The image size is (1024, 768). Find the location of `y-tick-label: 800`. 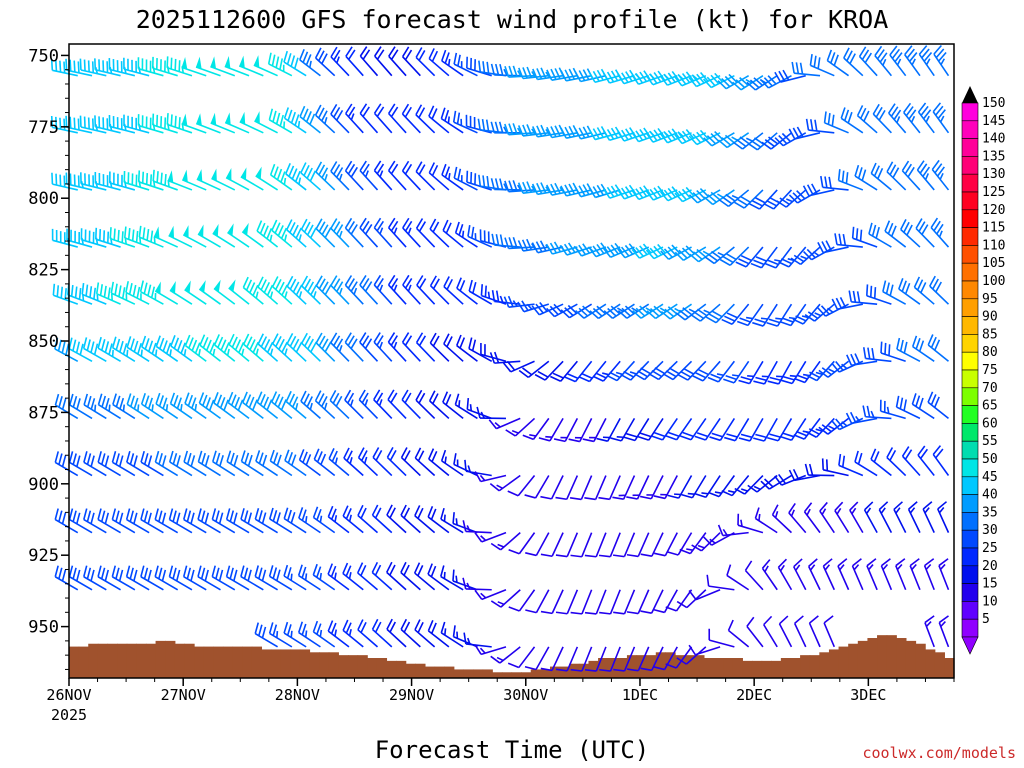

y-tick-label: 800 is located at coordinates (43, 199).